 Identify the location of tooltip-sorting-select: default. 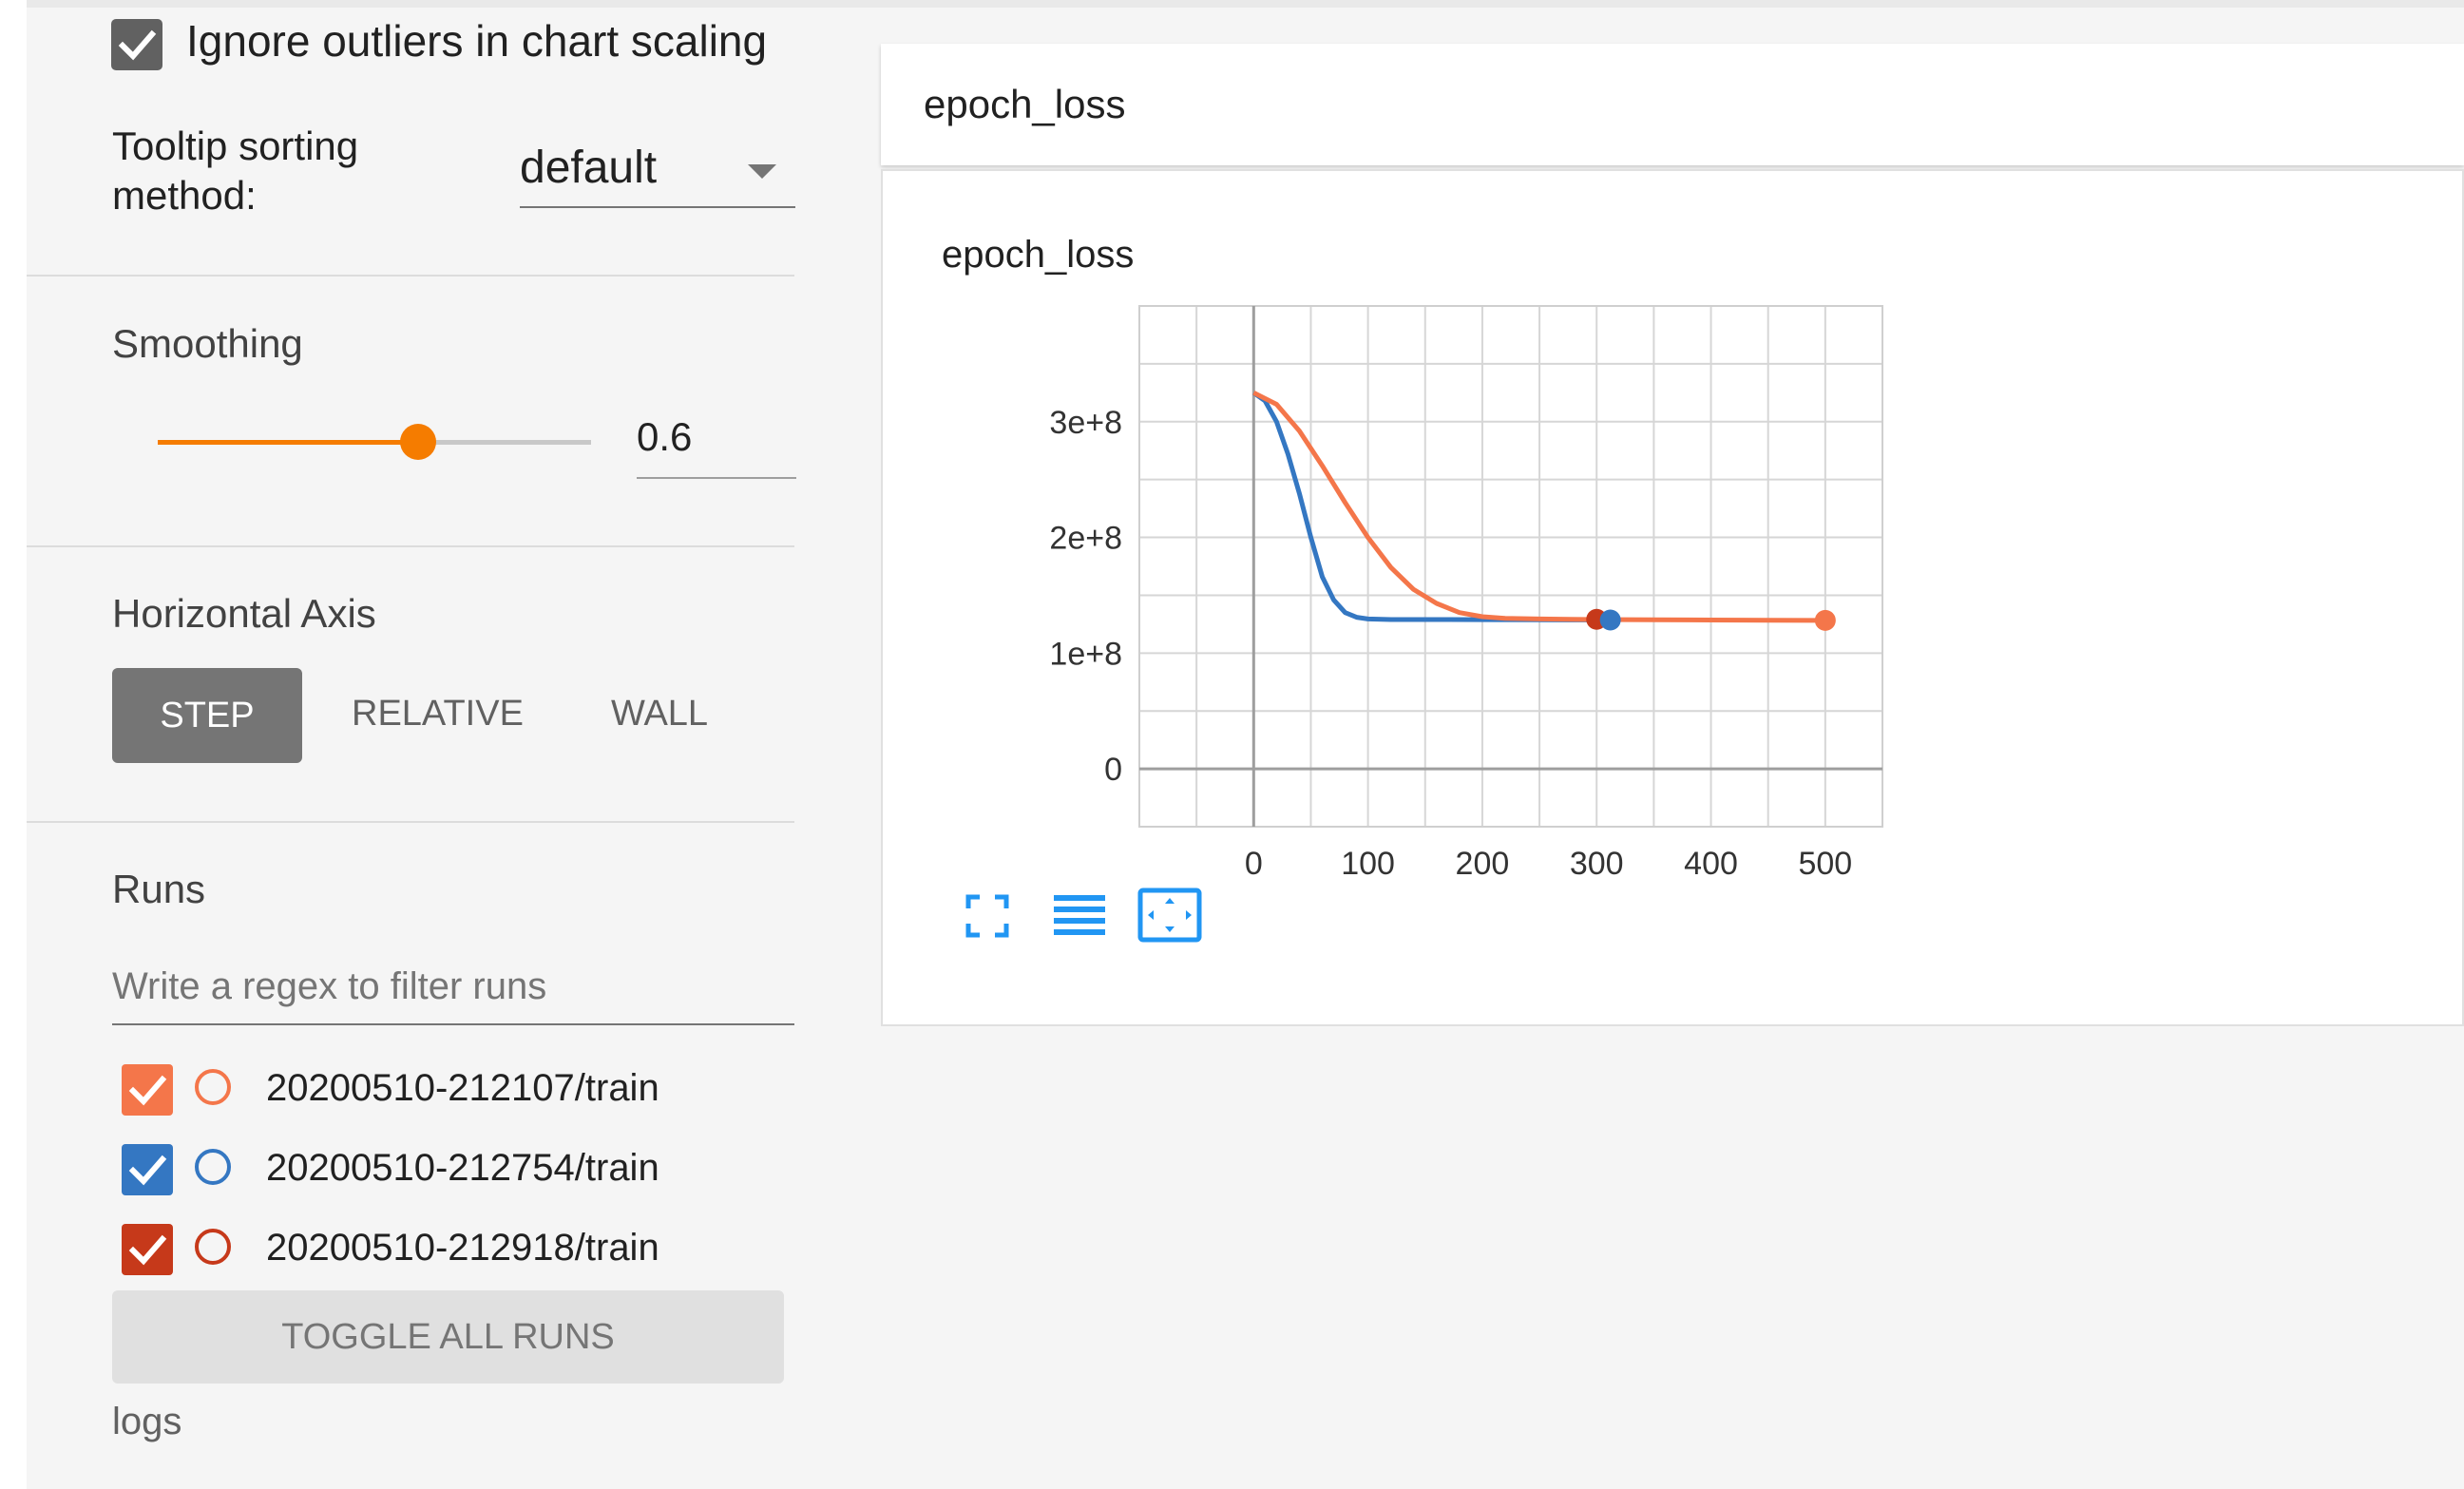
(657, 173).